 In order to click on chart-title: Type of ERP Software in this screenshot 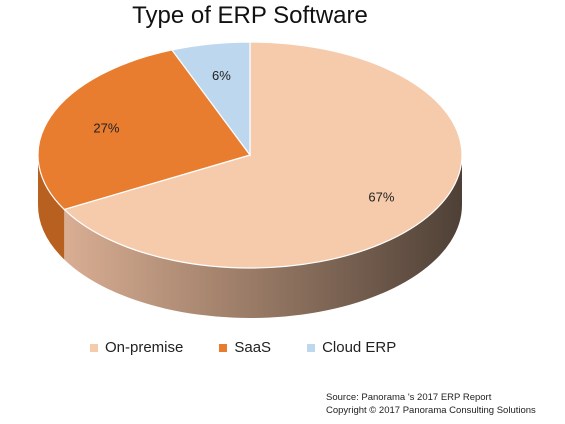, I will do `click(250, 15)`.